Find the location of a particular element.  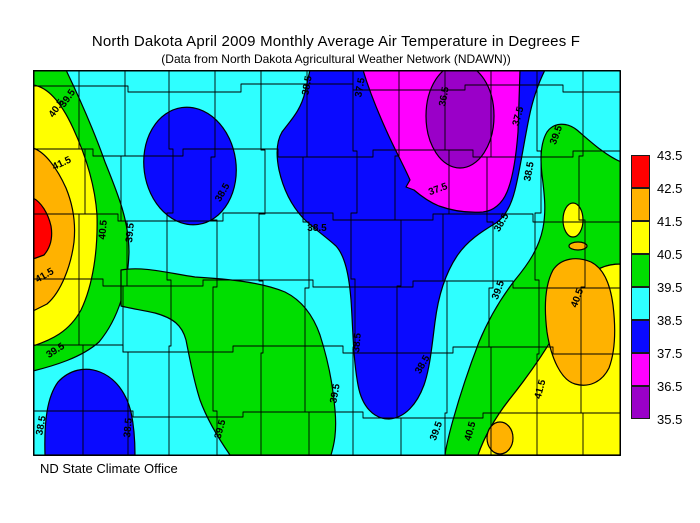

legend-tick-label: 39.5 is located at coordinates (670, 287).